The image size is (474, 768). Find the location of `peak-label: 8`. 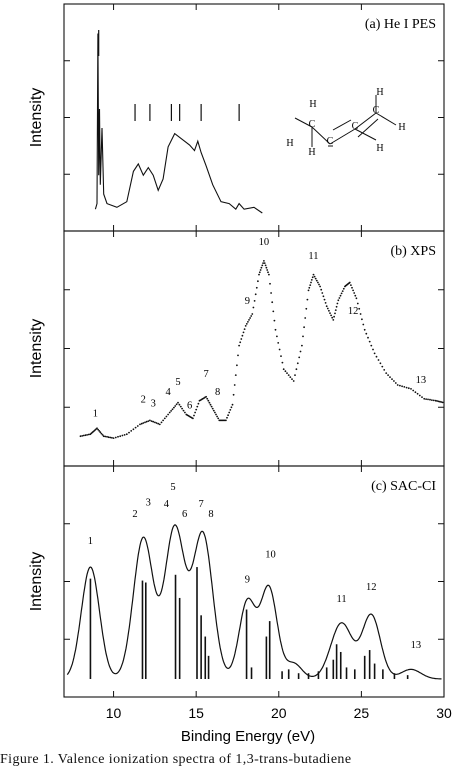

peak-label: 8 is located at coordinates (217, 392).